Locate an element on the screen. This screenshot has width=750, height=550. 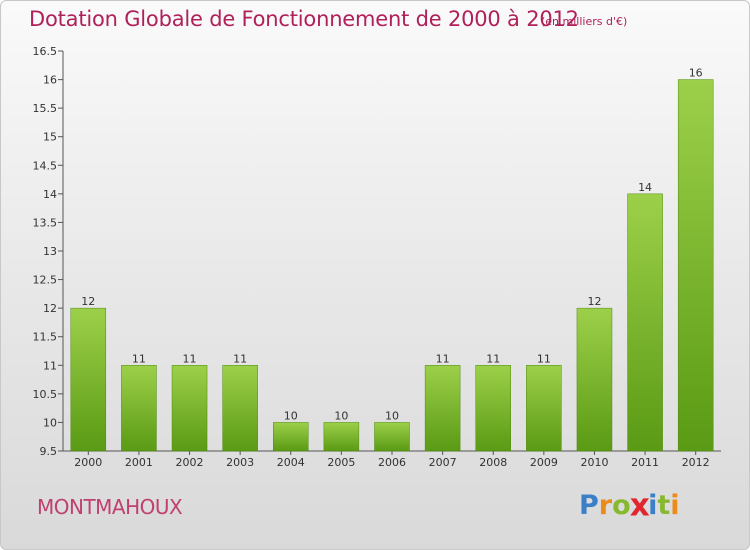
y-tick-label: 15.5 is located at coordinates (45, 108).